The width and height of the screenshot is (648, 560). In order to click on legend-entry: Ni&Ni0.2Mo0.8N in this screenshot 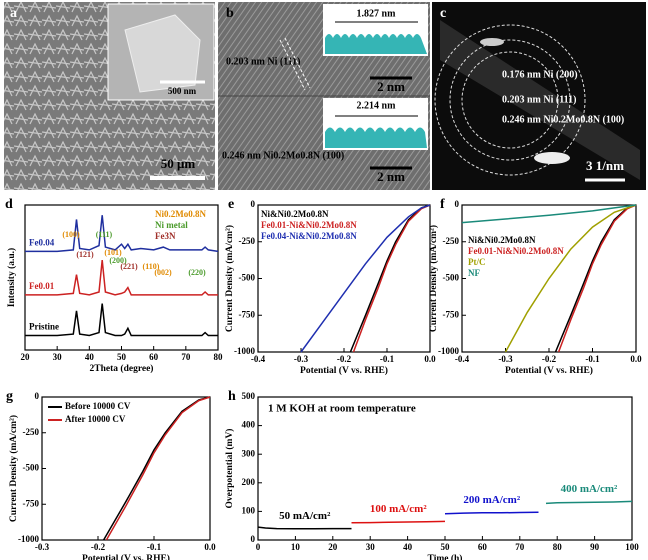, I will do `click(295, 214)`.